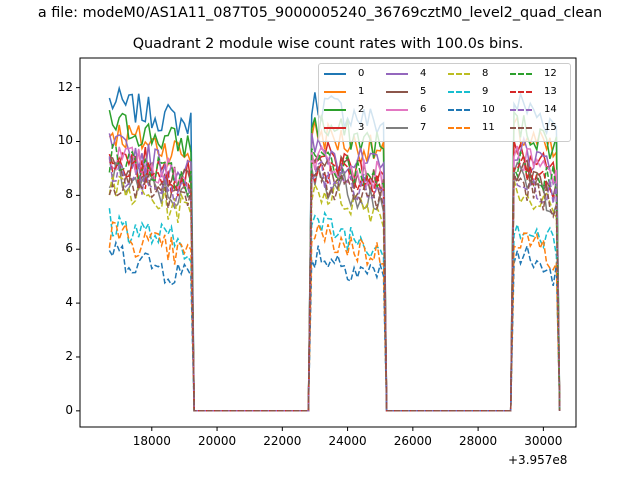 This screenshot has height=480, width=640. I want to click on legend-label: 1, so click(361, 91).